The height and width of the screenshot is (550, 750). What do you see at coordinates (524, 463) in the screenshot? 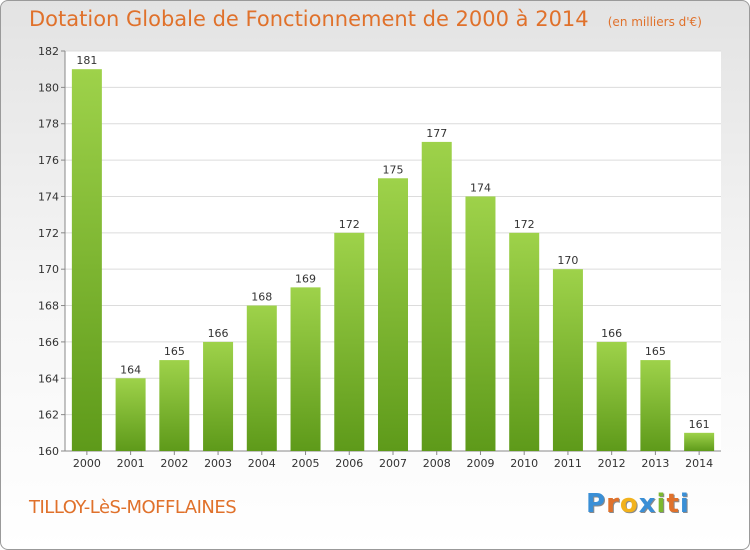
I see `x-tick-label: 2010` at bounding box center [524, 463].